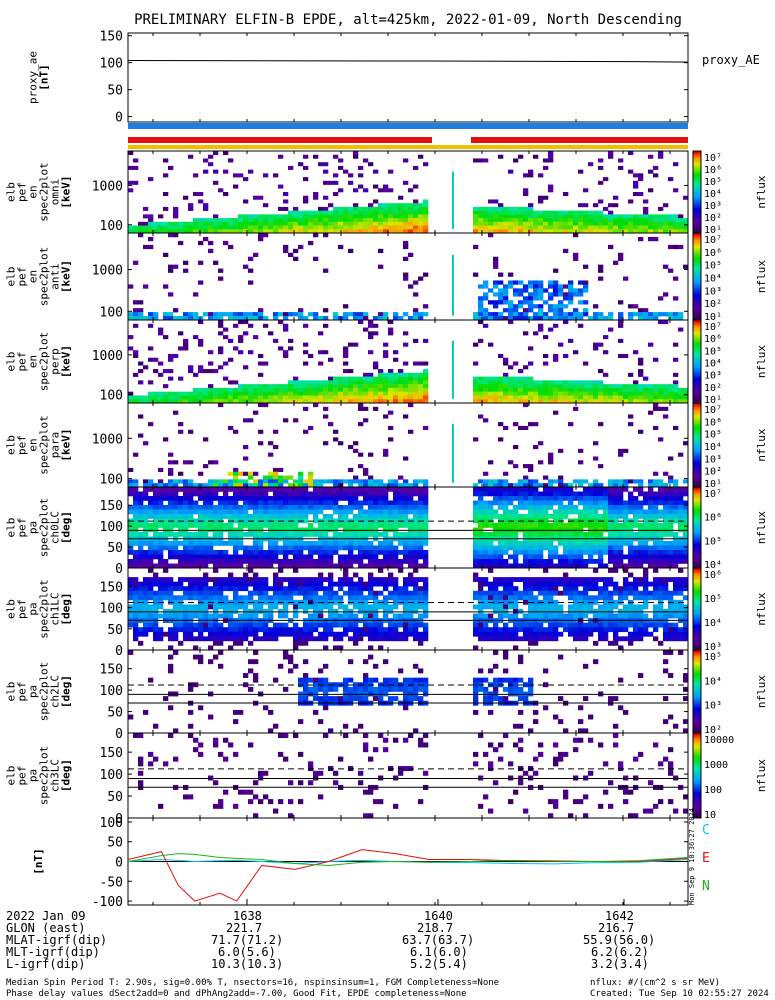 The height and width of the screenshot is (1000, 775). What do you see at coordinates (408, 147) in the screenshot?
I see `status-bar-yellow` at bounding box center [408, 147].